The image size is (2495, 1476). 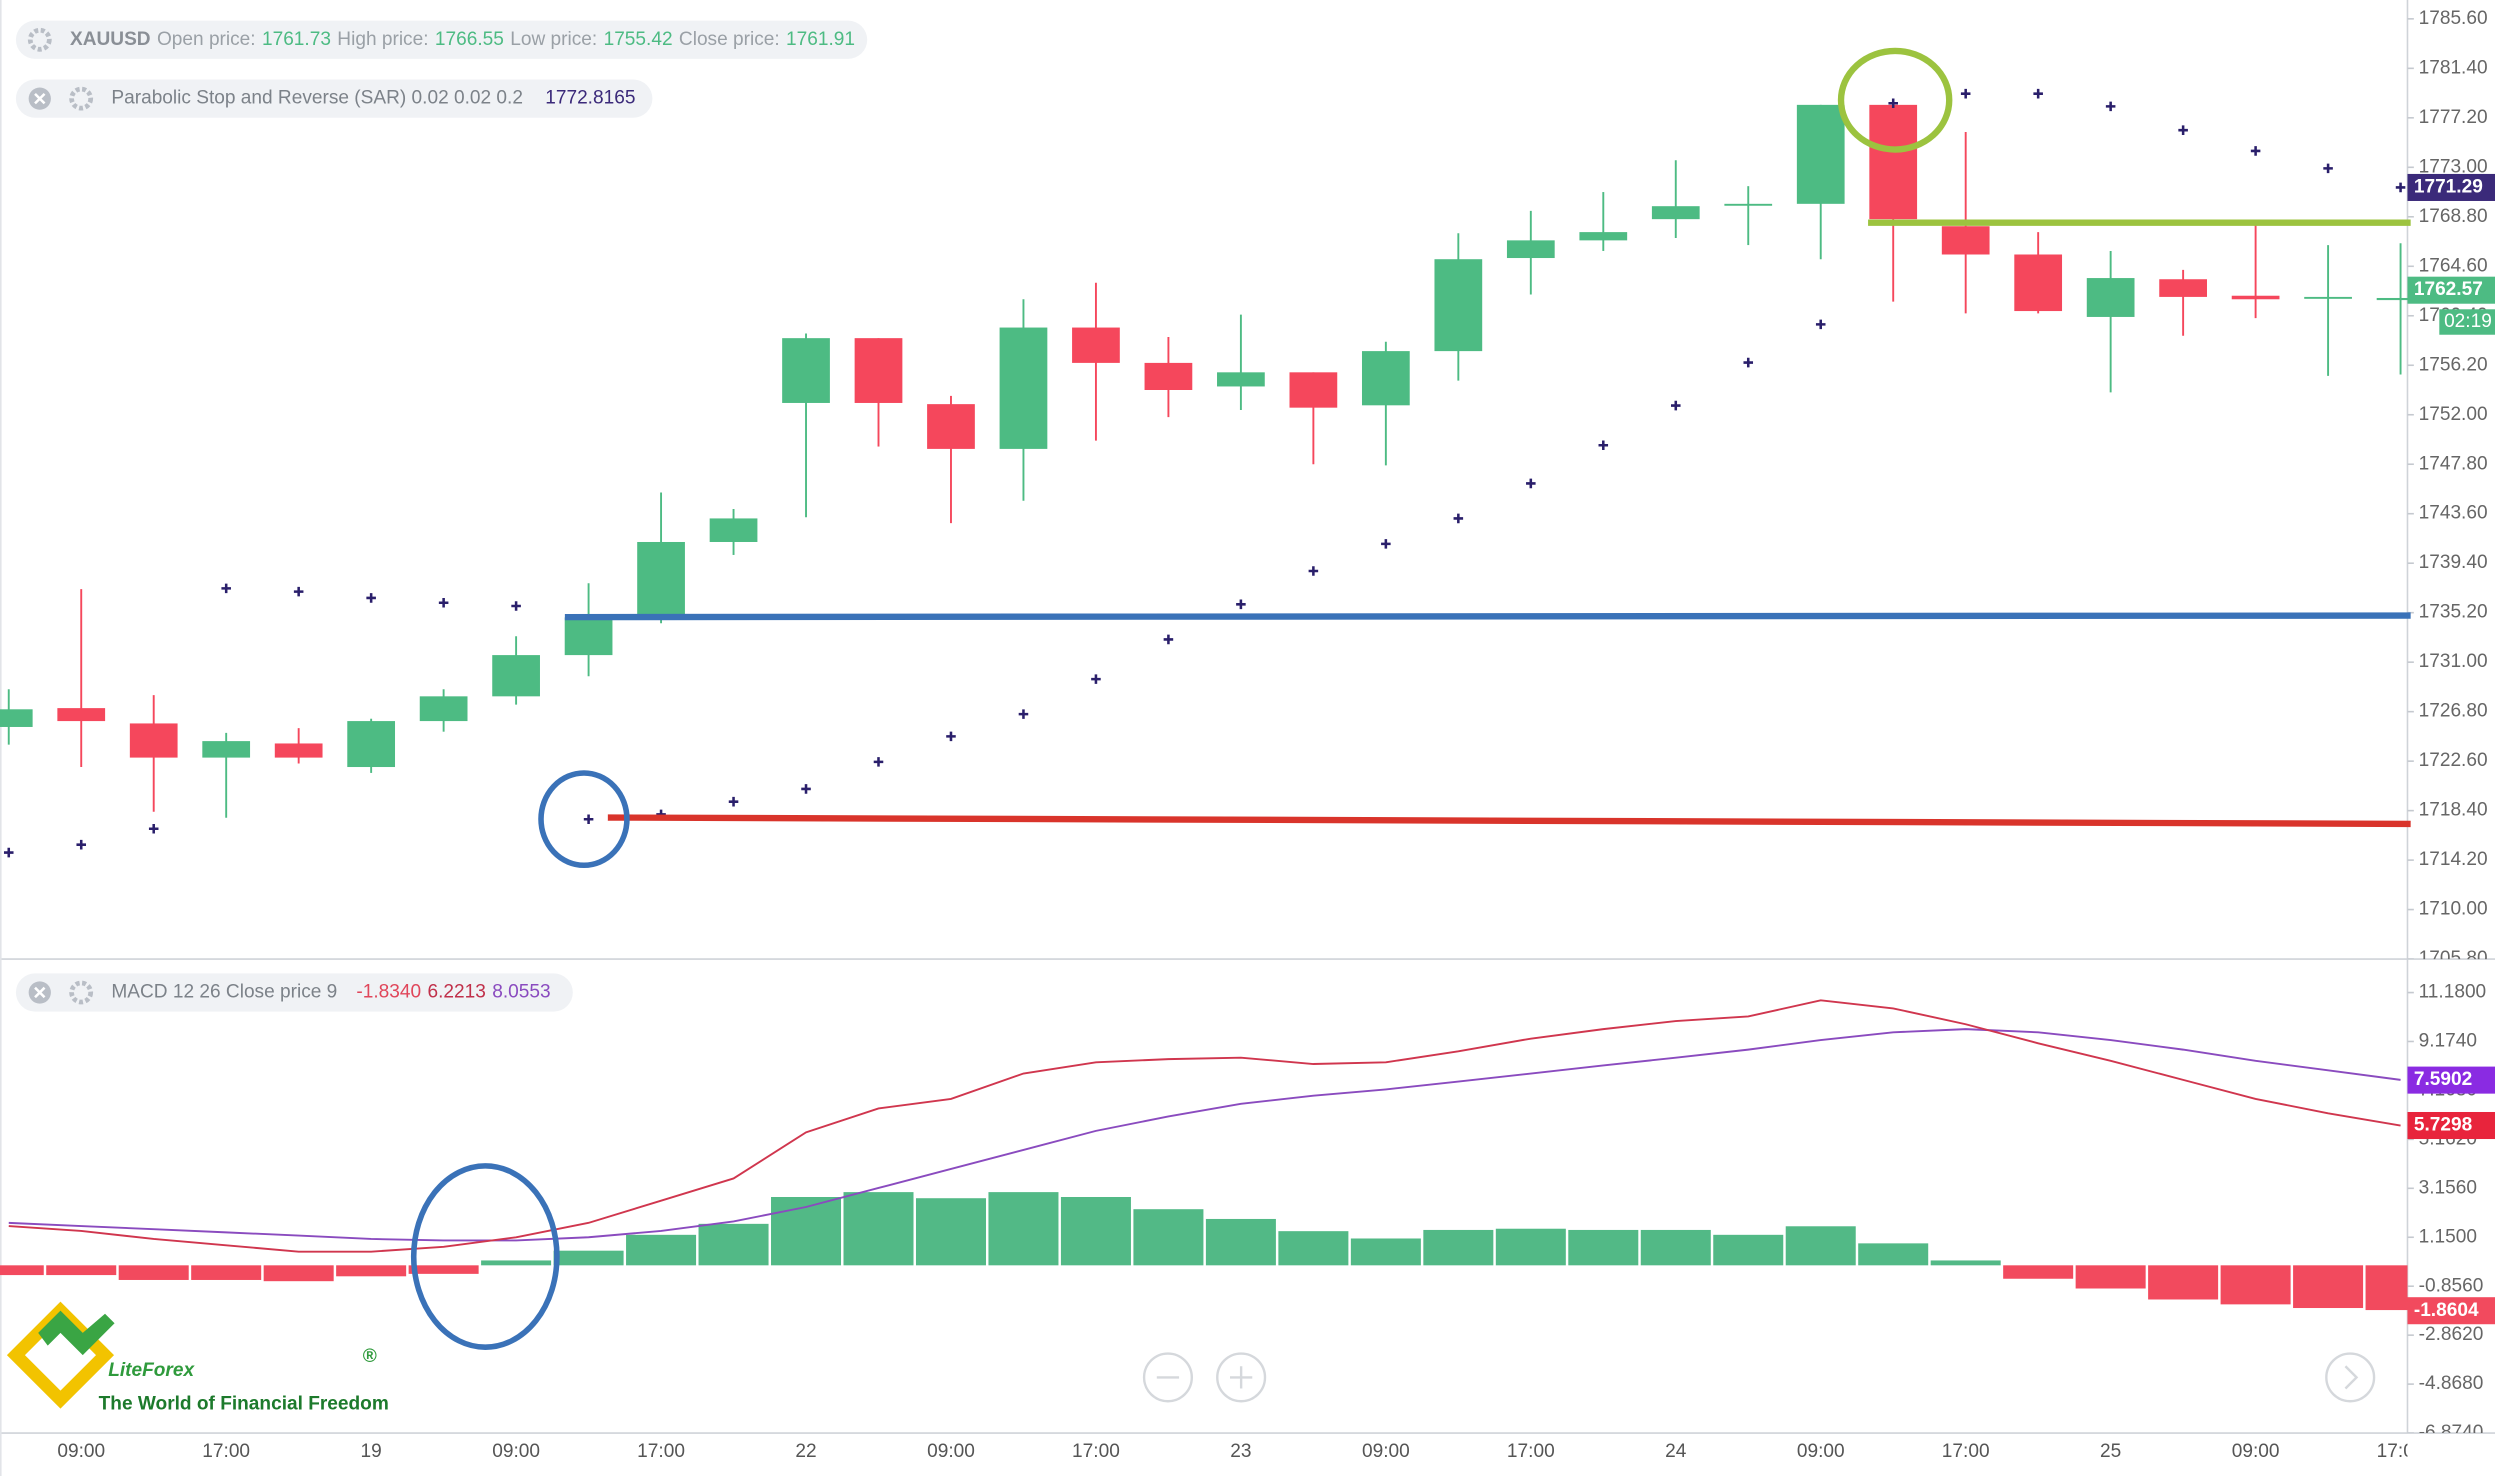 What do you see at coordinates (2453, 463) in the screenshot?
I see `y-tick-label: 1747.80` at bounding box center [2453, 463].